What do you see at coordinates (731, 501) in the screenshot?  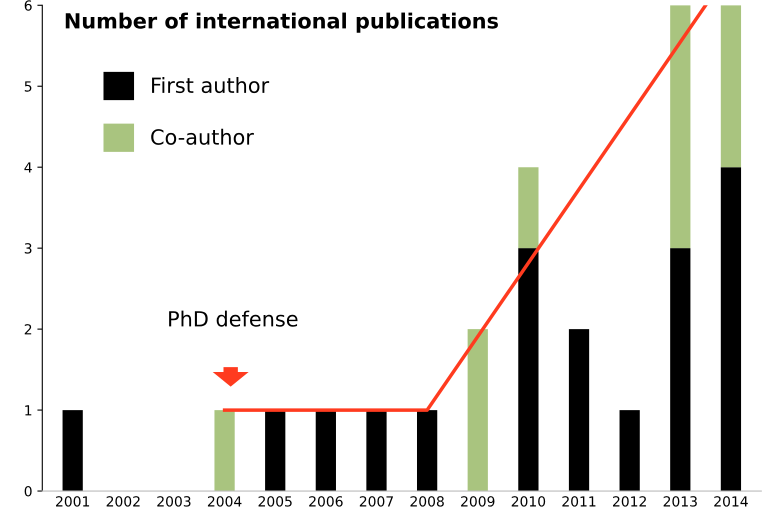 I see `x-tick-label: 2014` at bounding box center [731, 501].